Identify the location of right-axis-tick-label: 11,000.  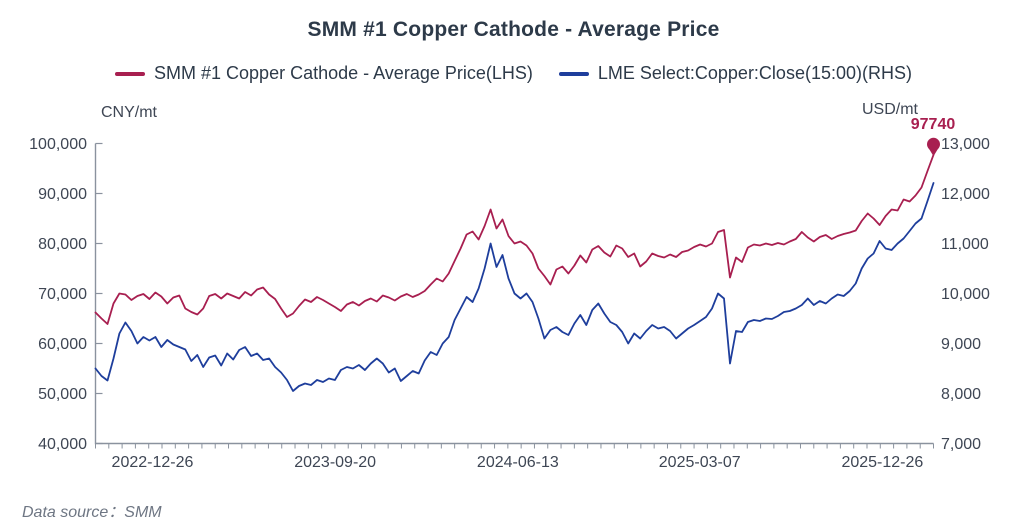
(965, 244).